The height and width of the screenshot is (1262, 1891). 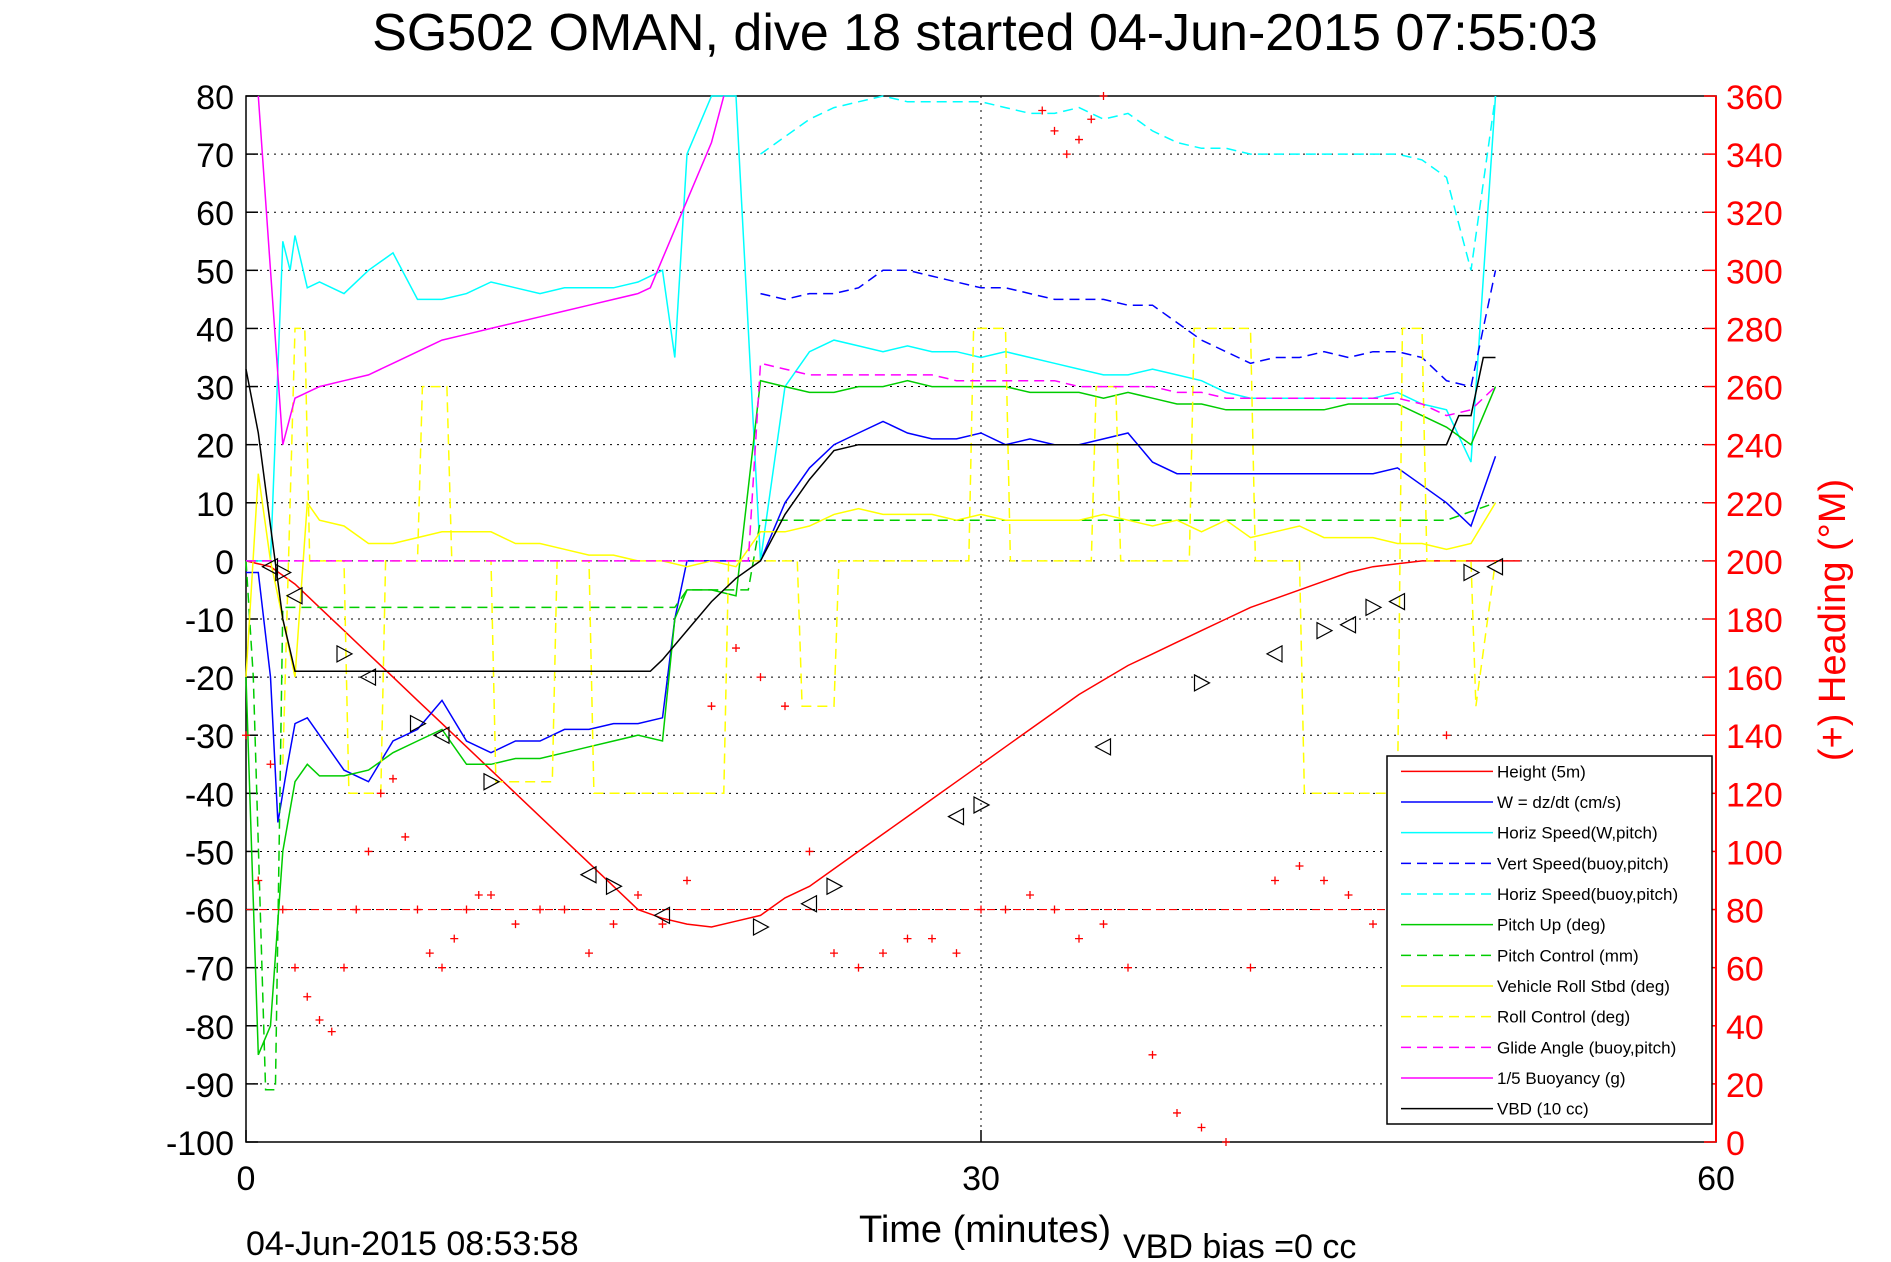 I want to click on series-1-5-buoyancy-g, so click(x=491, y=270).